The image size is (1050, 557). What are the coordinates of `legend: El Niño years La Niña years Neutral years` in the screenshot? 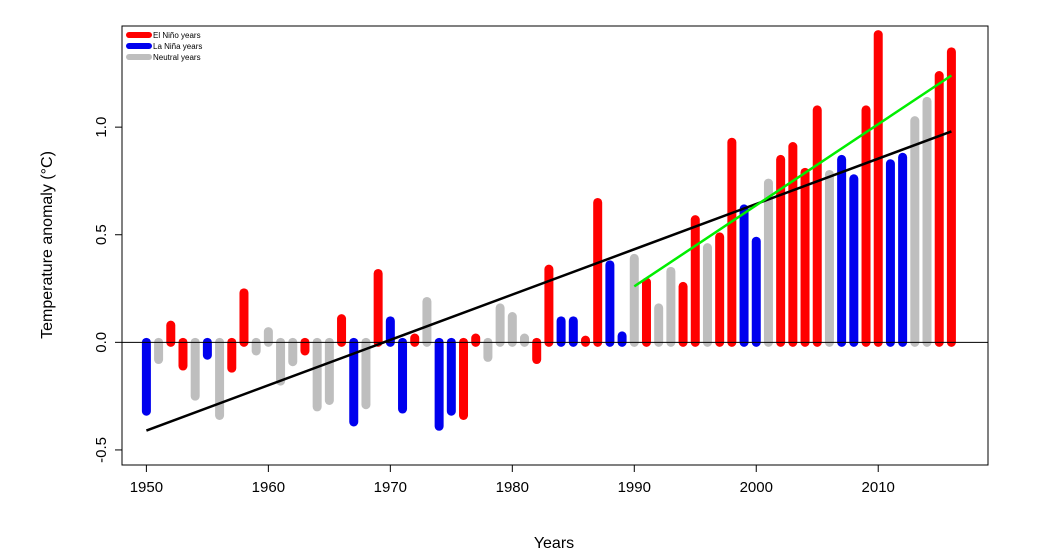 It's located at (164, 46).